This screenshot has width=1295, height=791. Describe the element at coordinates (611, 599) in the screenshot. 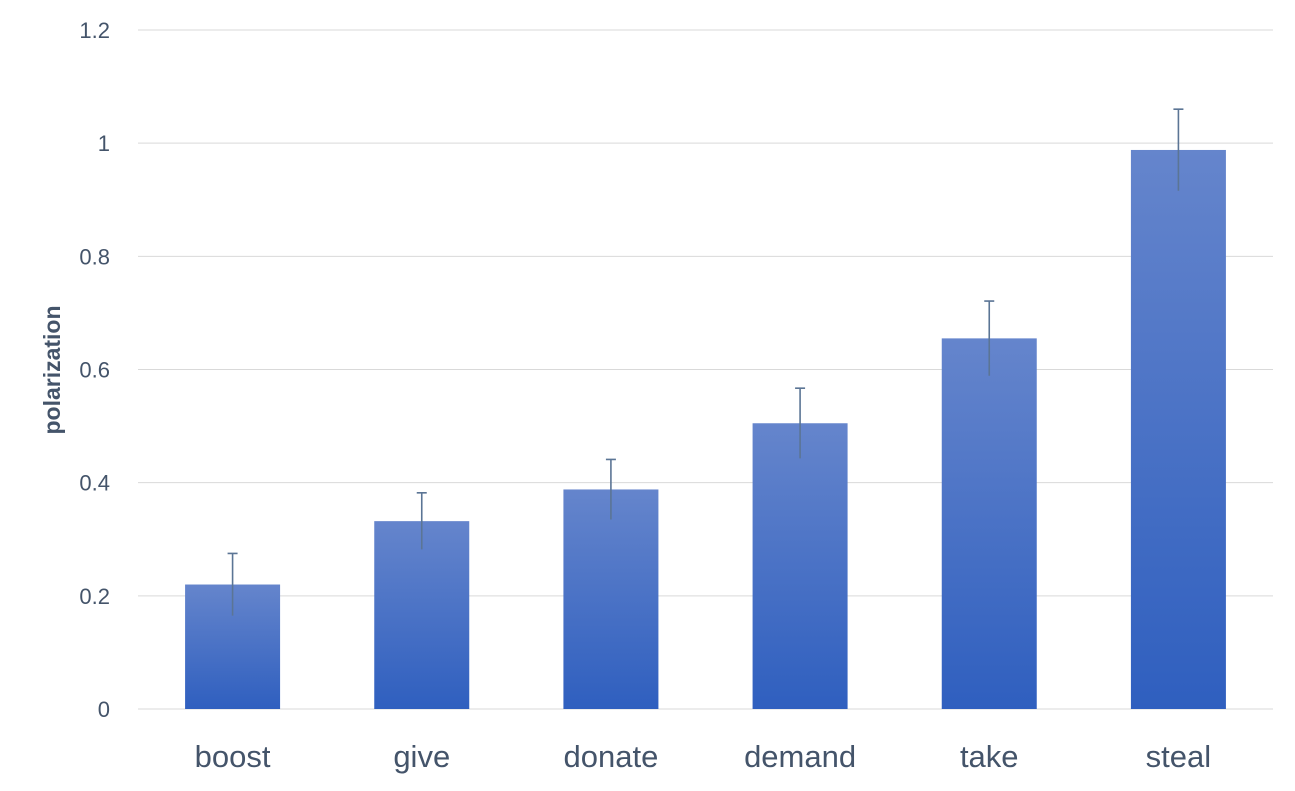

I see `bar-donate` at that location.